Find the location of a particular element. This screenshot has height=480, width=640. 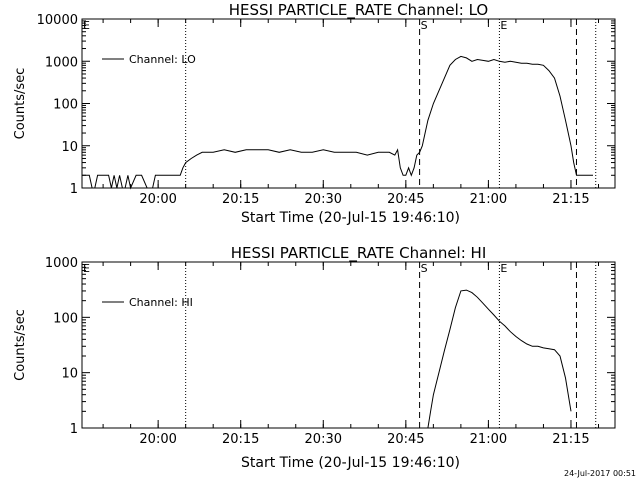

chart-title: HESSI PARTICLE_RATE Channel: LO is located at coordinates (358, 10).